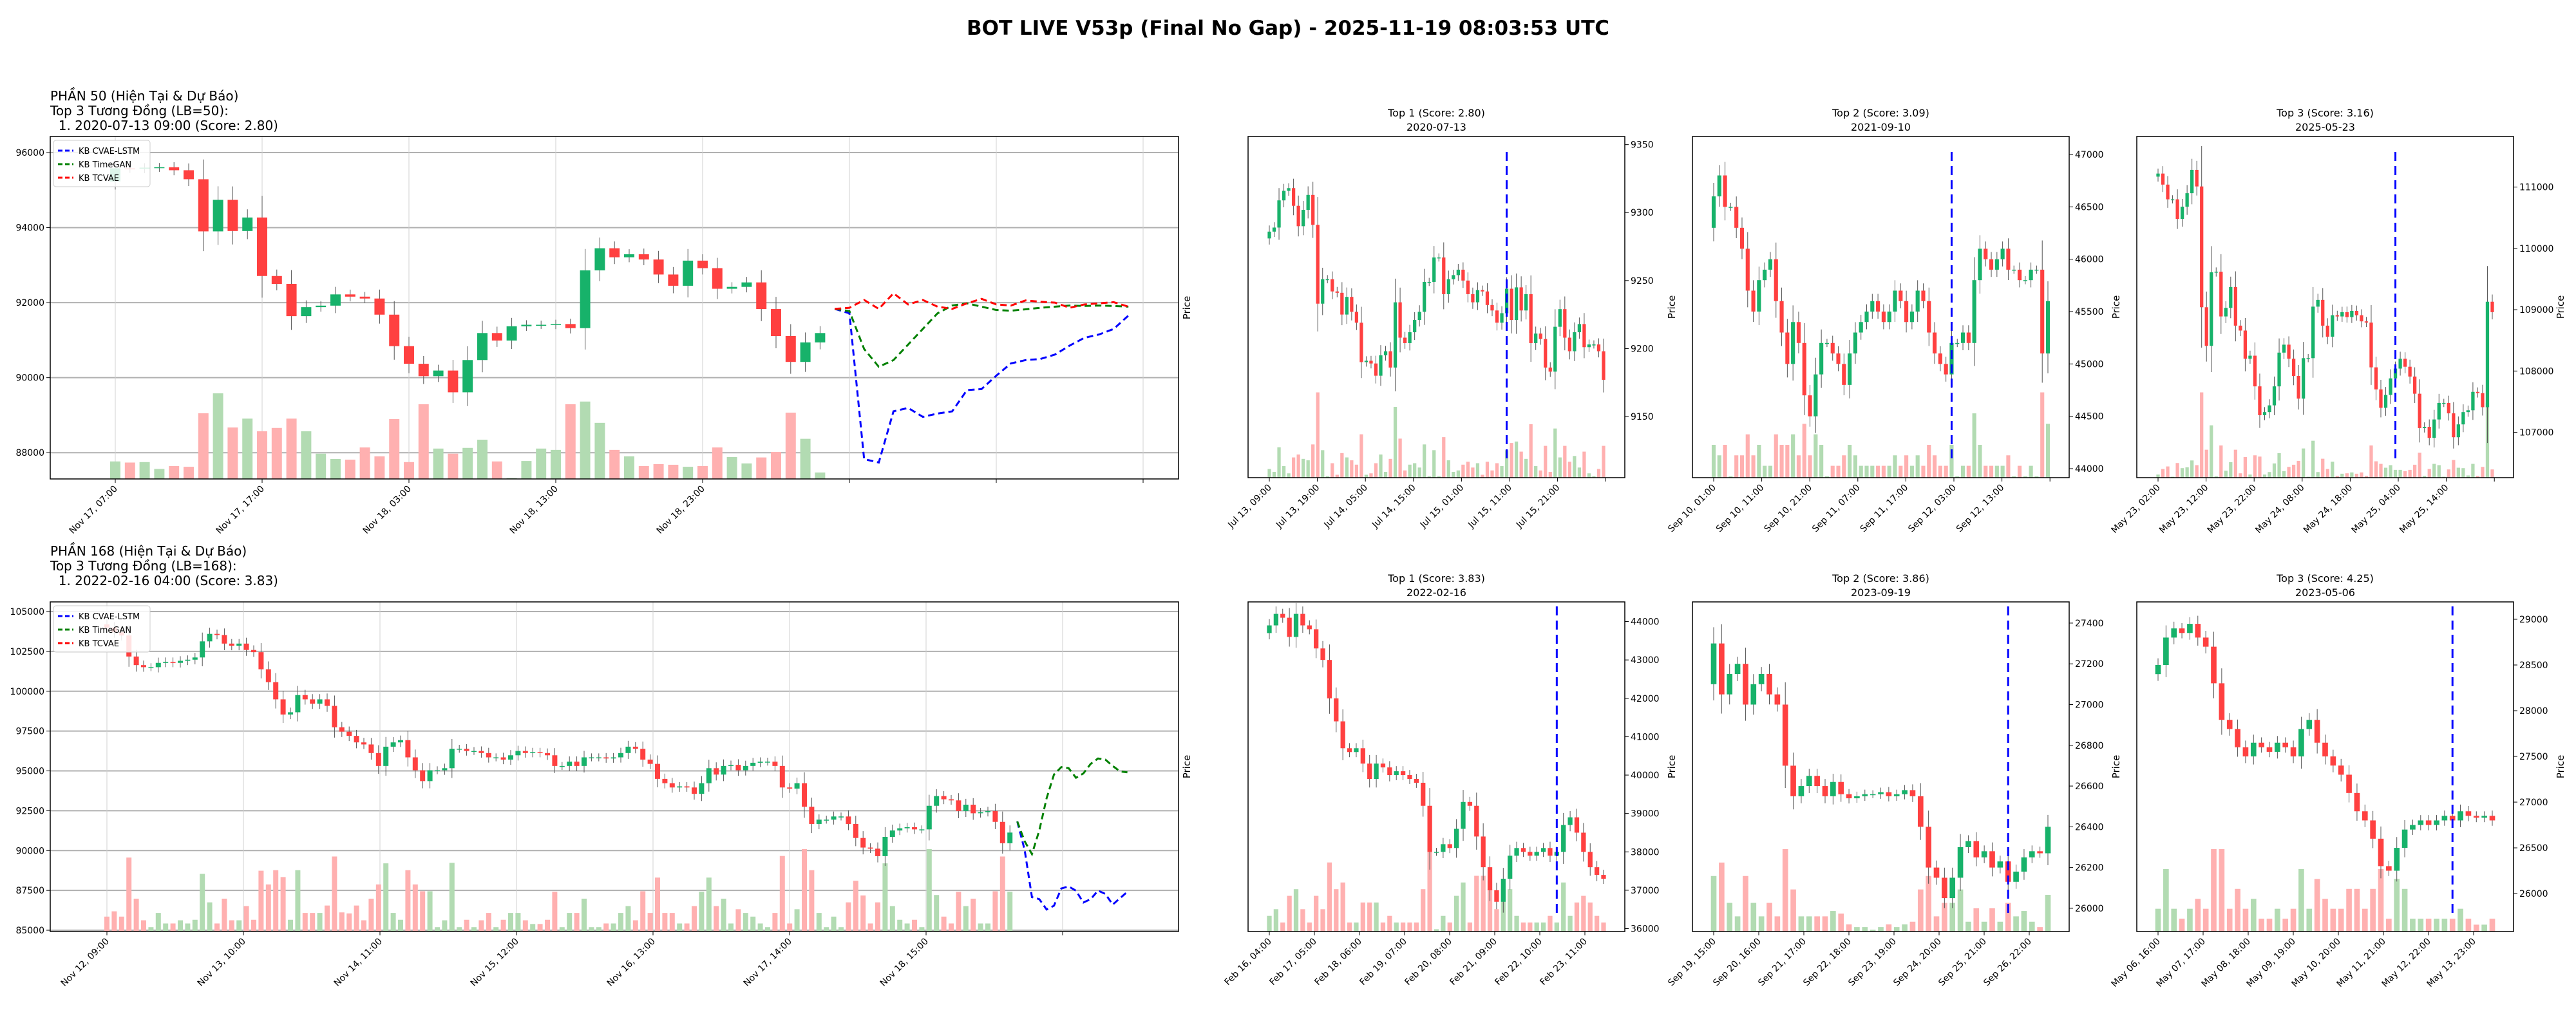  What do you see at coordinates (1645, 891) in the screenshot?
I see `y-tick-label: 37000` at bounding box center [1645, 891].